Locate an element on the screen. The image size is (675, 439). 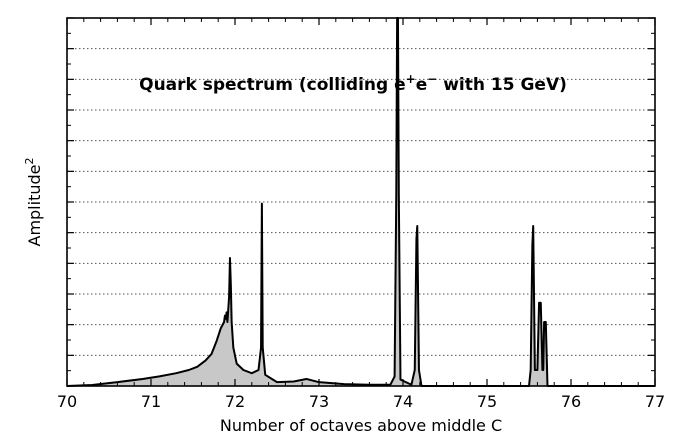
x-tick-label: 72 is located at coordinates (235, 401).